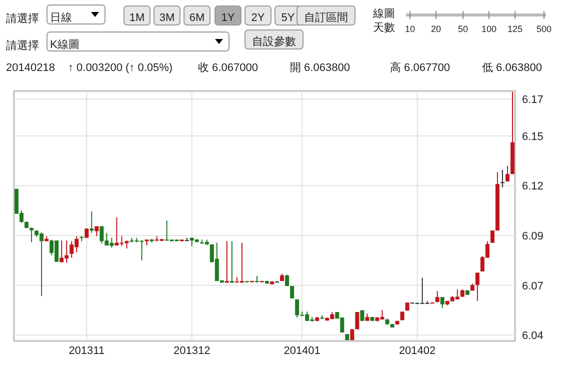 Image resolution: width=570 pixels, height=365 pixels. I want to click on annotation: 5Y, so click(288, 18).